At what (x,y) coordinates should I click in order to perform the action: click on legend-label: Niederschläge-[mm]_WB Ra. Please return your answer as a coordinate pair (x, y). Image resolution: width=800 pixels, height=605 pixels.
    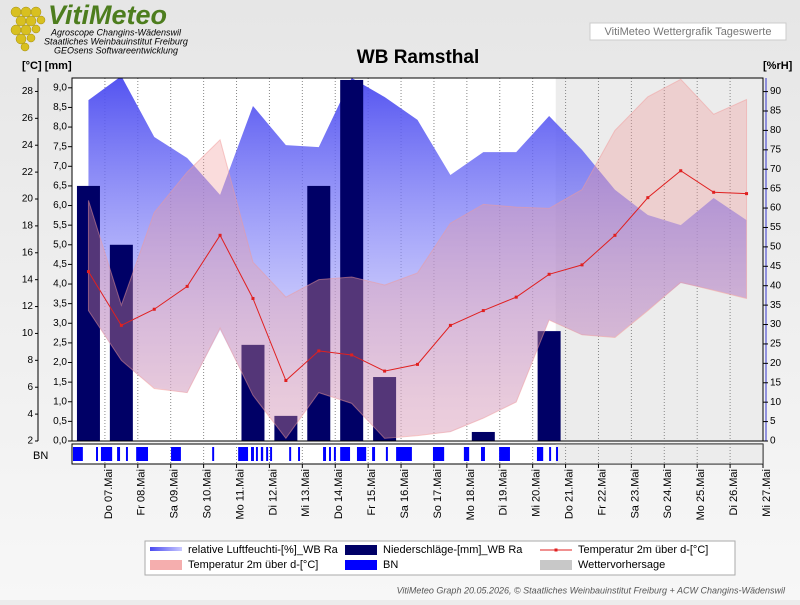
    Looking at the image, I should click on (453, 550).